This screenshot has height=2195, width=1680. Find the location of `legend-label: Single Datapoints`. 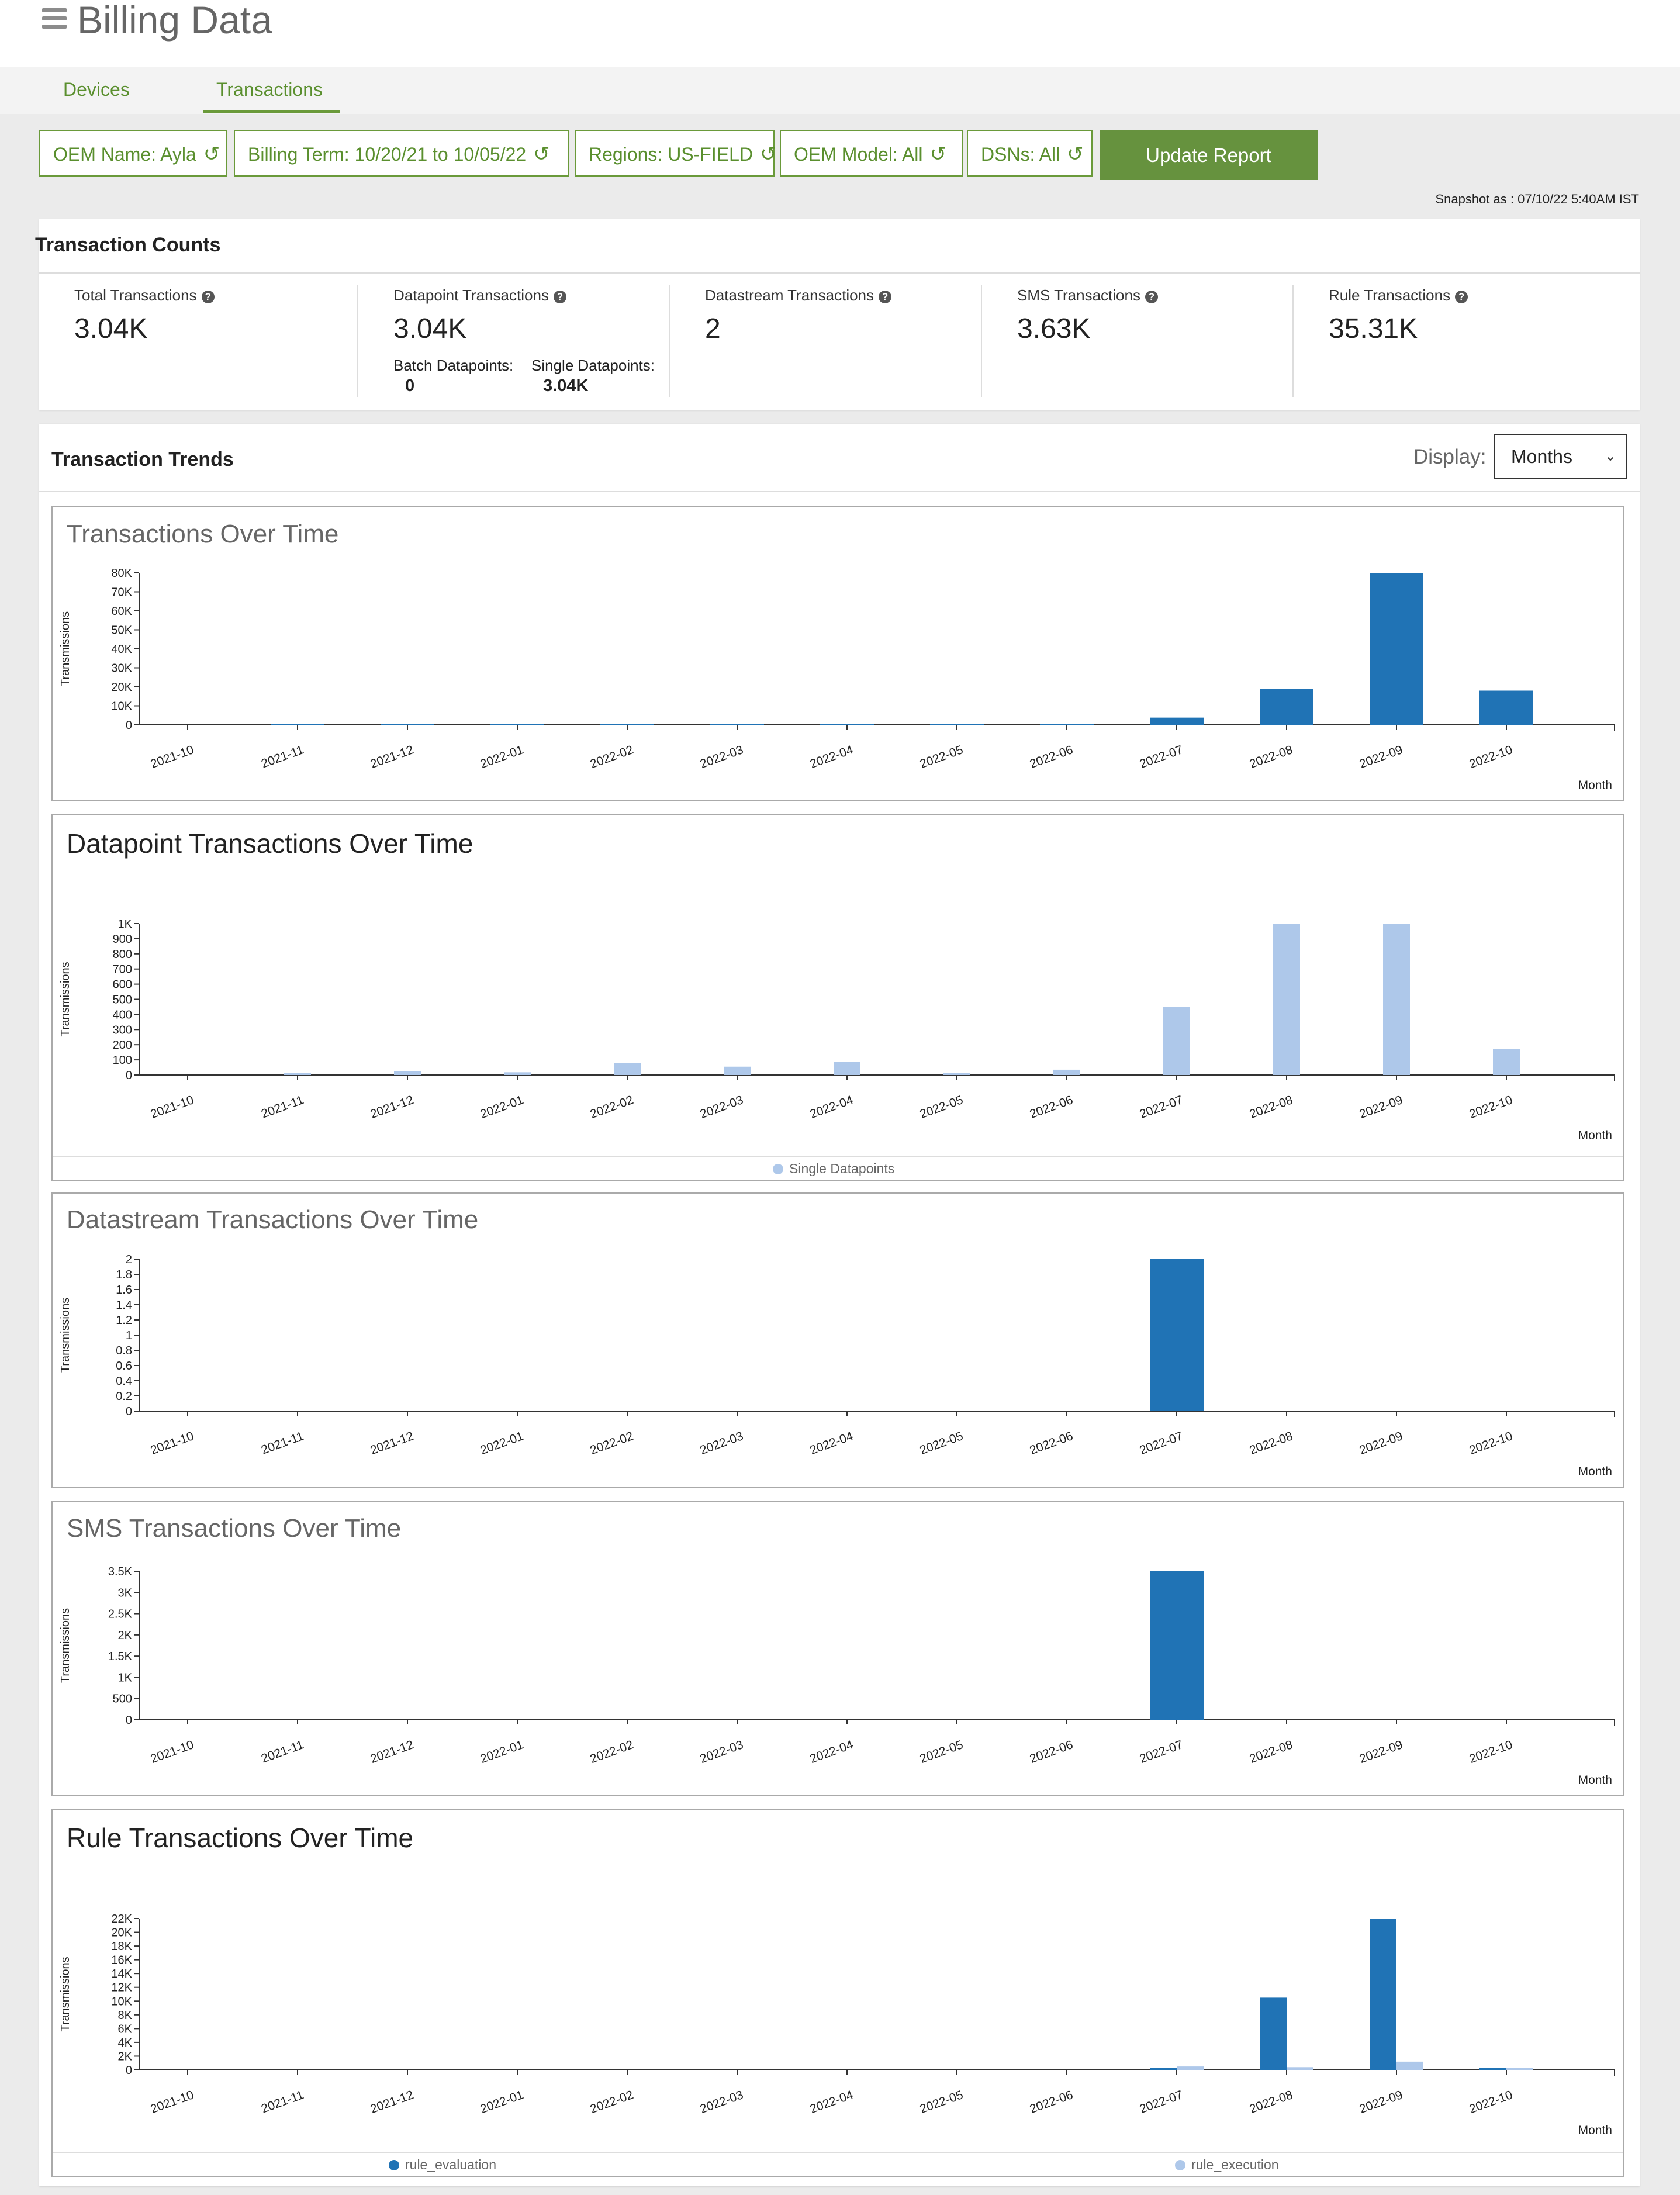

legend-label: Single Datapoints is located at coordinates (842, 1168).